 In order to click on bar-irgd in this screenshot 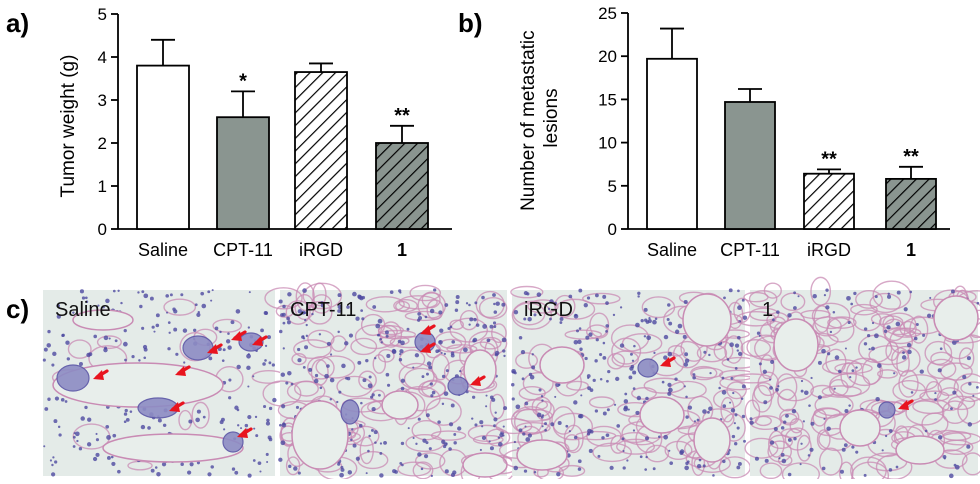, I will do `click(829, 201)`.